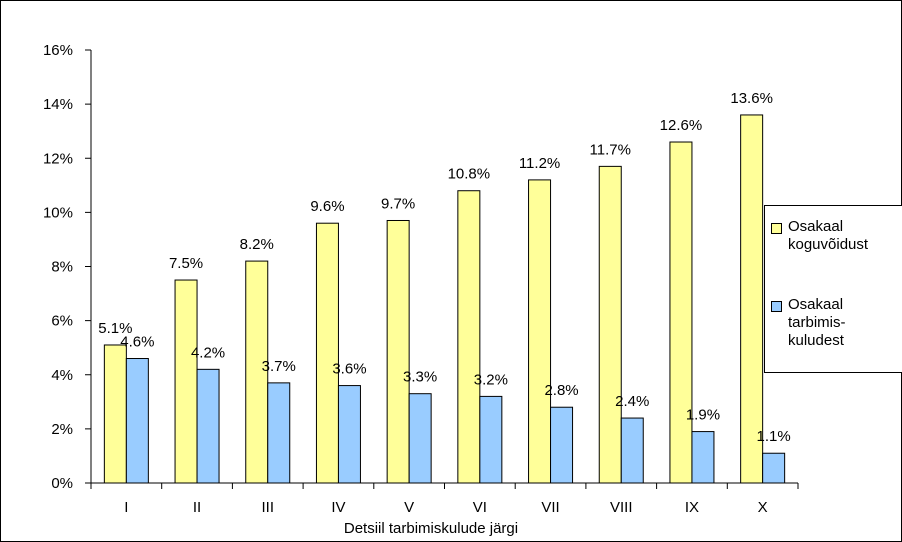 This screenshot has height=542, width=902. What do you see at coordinates (703, 415) in the screenshot?
I see `data-label-tarbimiskuludest: 1.9%` at bounding box center [703, 415].